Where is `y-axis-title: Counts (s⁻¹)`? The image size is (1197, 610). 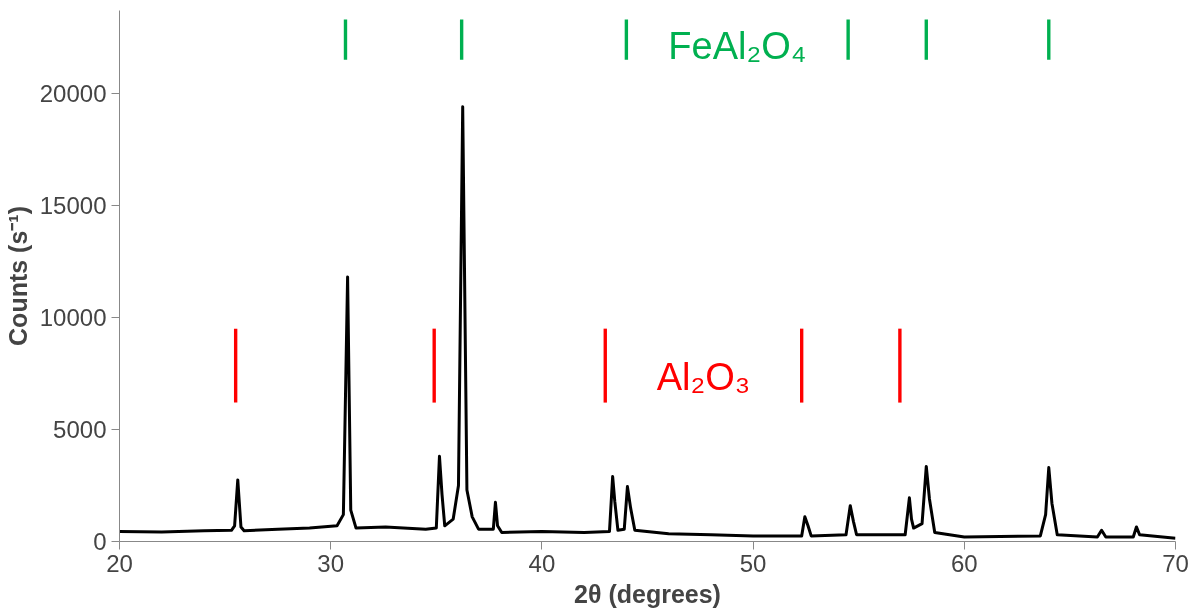
y-axis-title: Counts (s⁻¹) is located at coordinates (17, 276).